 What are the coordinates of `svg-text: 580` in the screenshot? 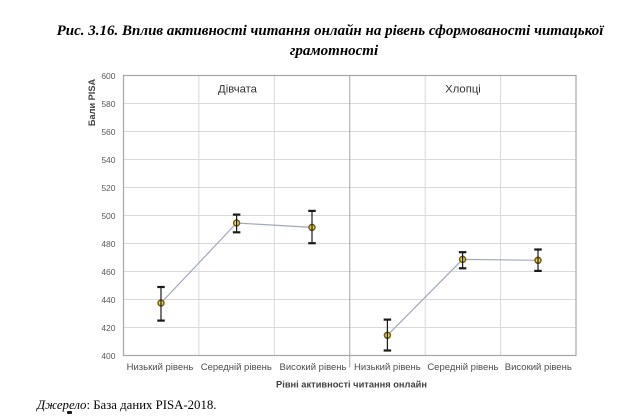 It's located at (108, 104).